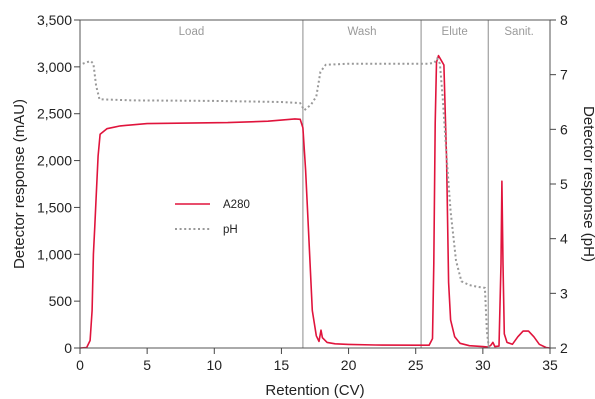 The image size is (595, 399). I want to click on phase-label-sanit: Sanit., so click(518, 32).